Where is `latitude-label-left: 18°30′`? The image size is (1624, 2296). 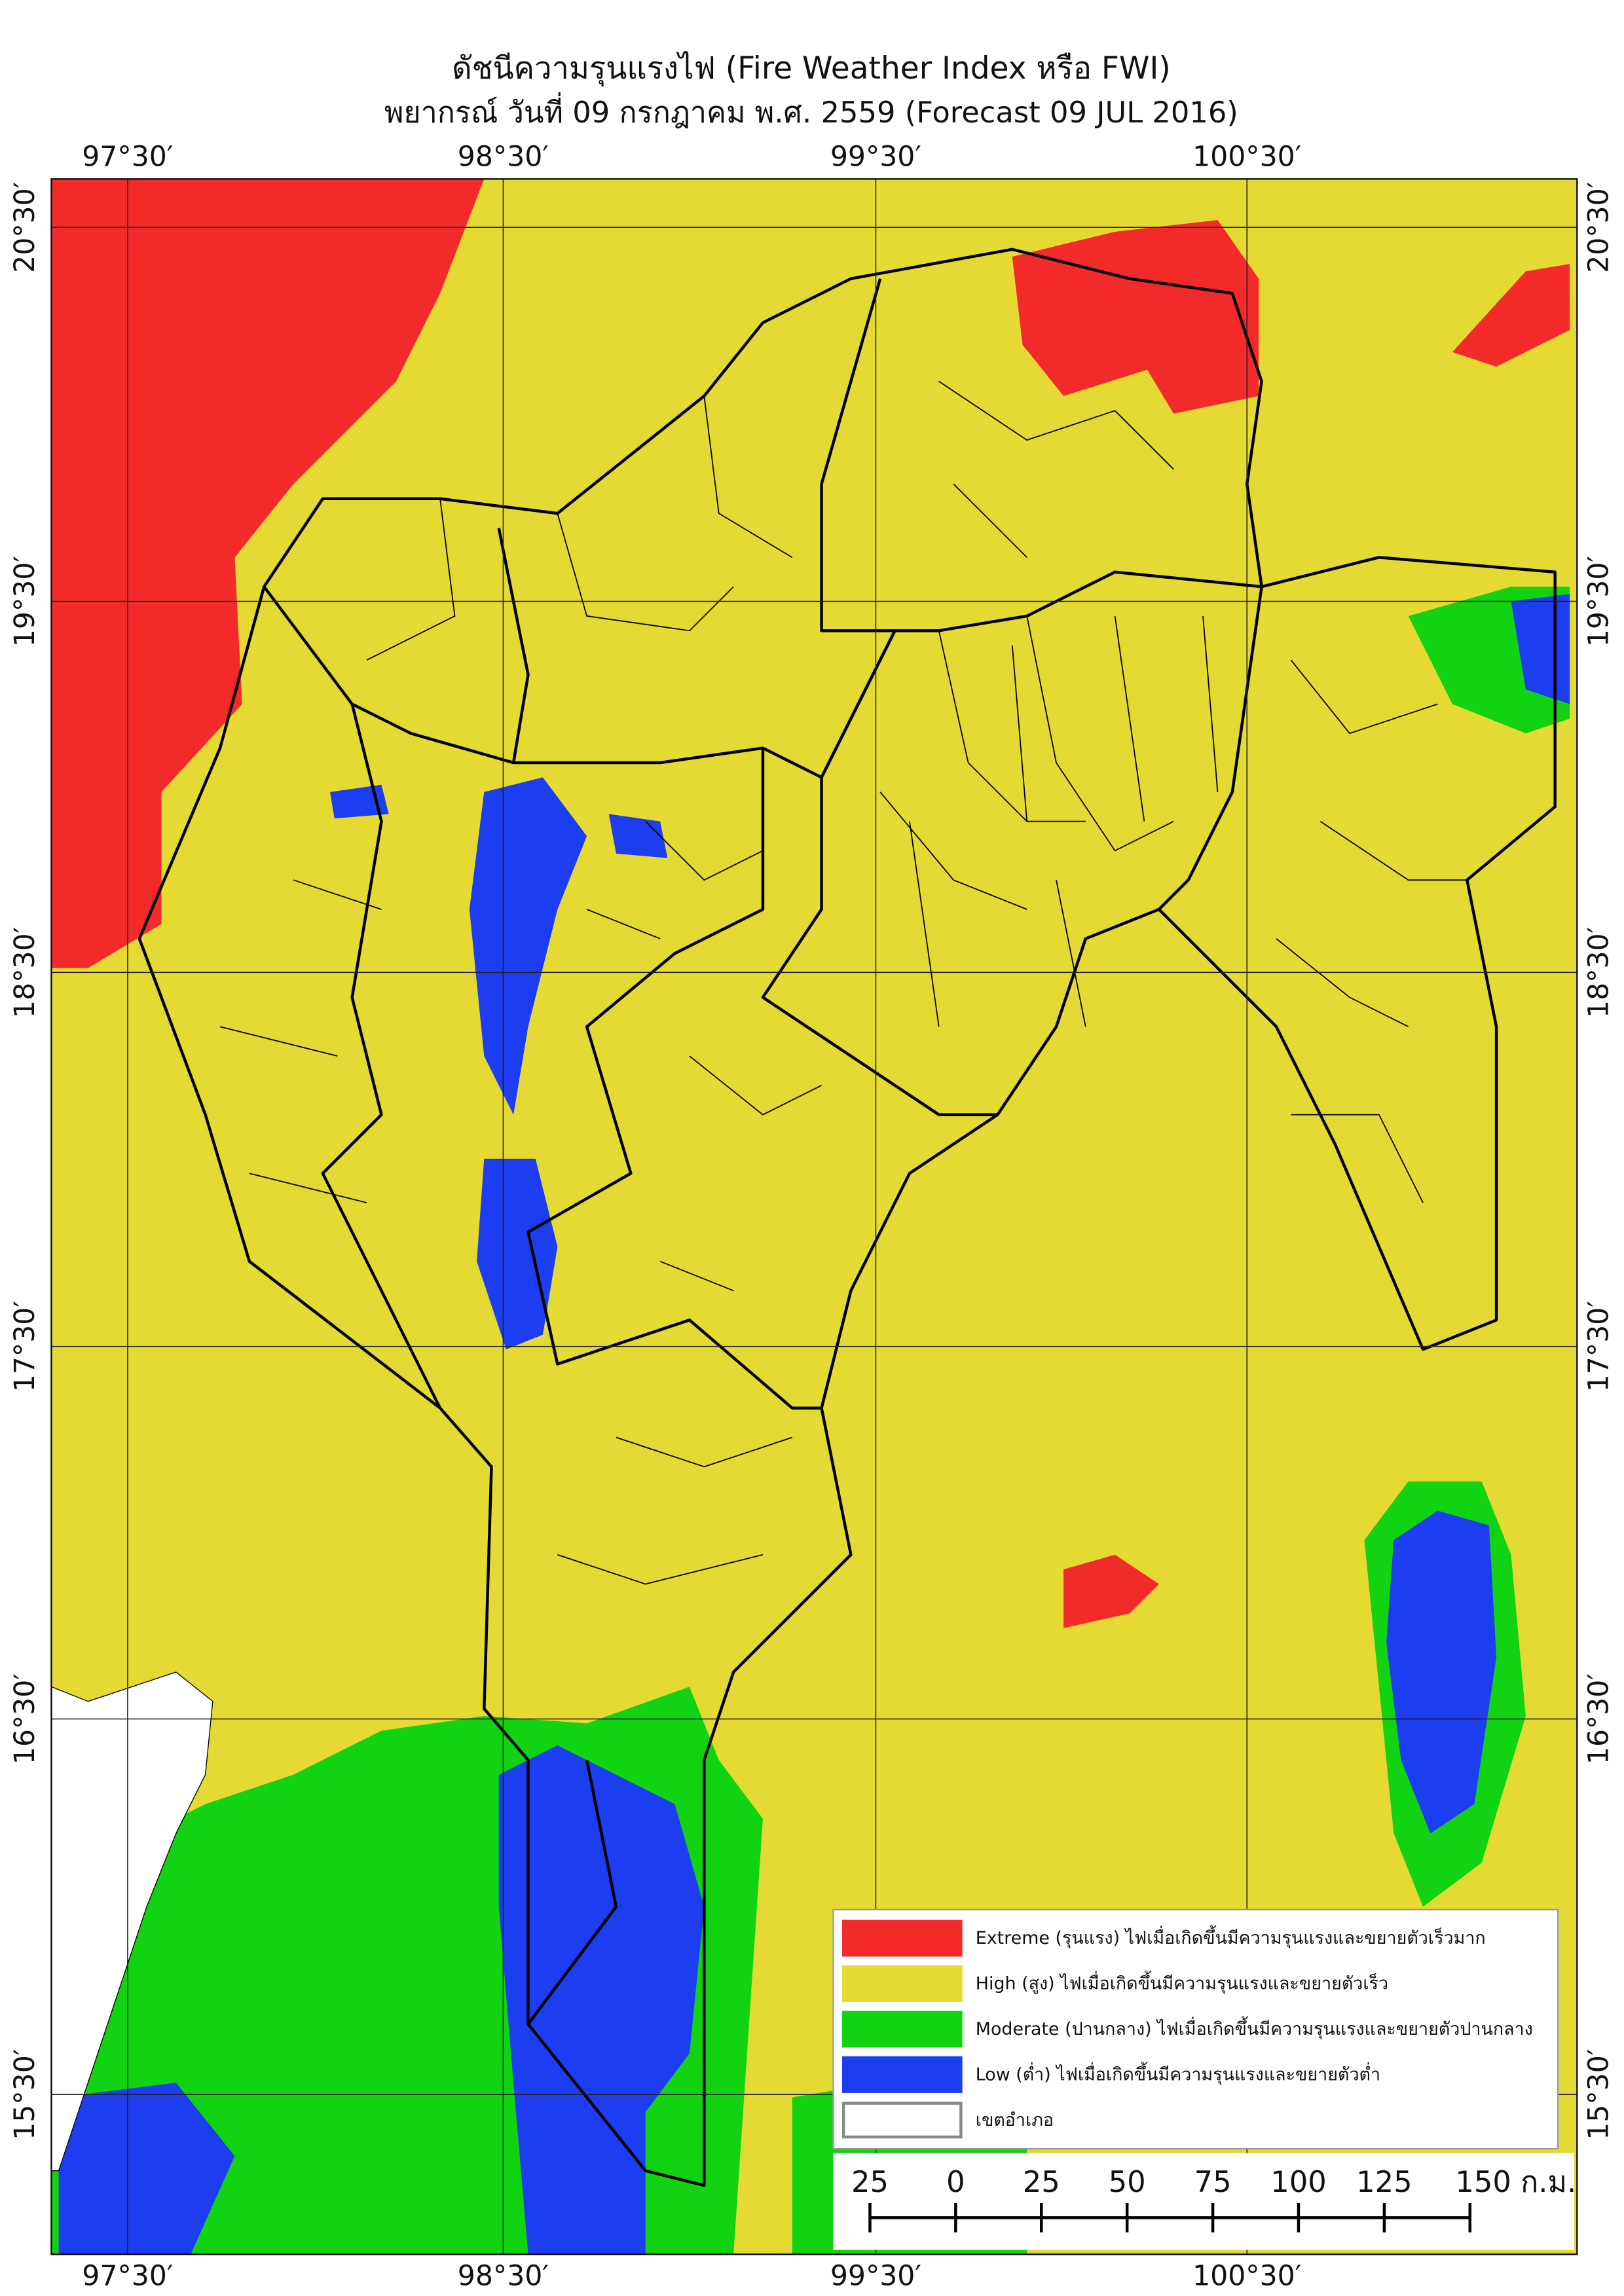 latitude-label-left: 18°30′ is located at coordinates (25, 972).